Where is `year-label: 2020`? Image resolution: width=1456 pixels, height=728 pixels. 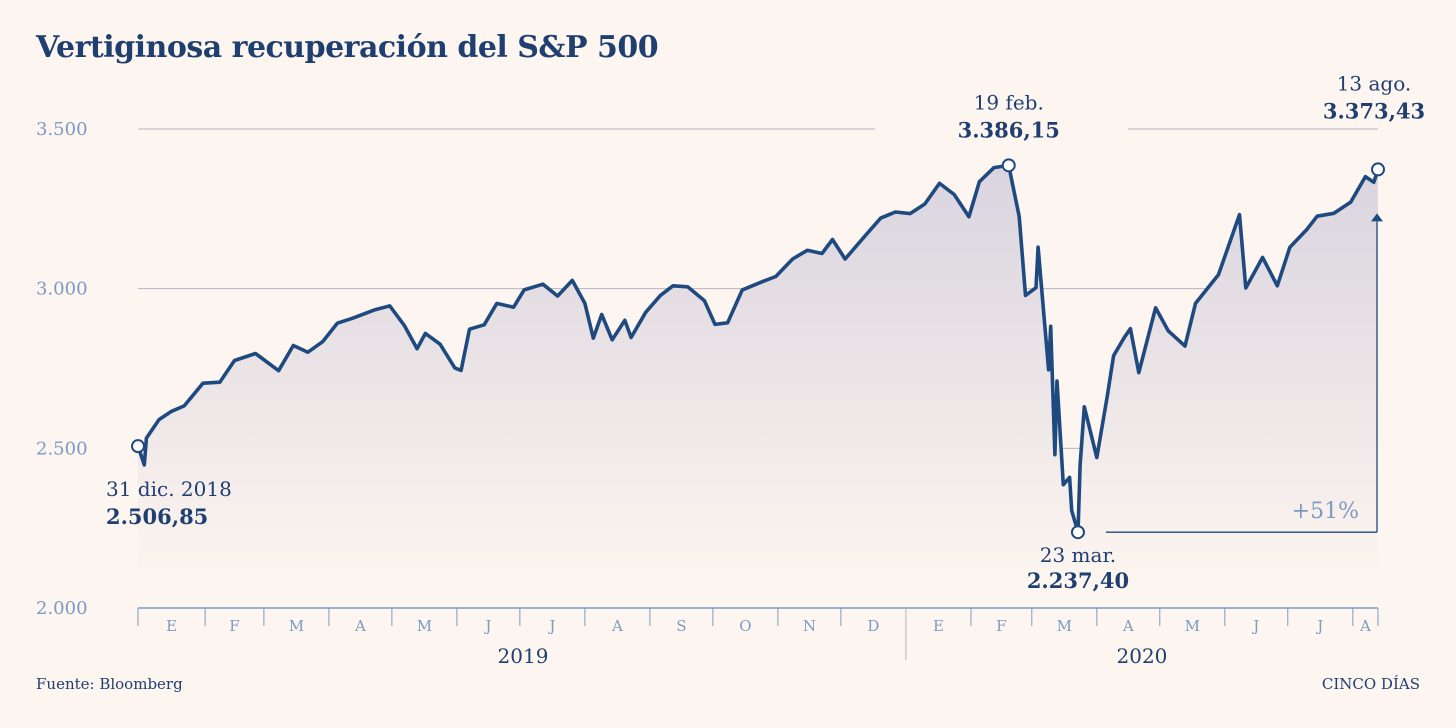 year-label: 2020 is located at coordinates (1142, 656).